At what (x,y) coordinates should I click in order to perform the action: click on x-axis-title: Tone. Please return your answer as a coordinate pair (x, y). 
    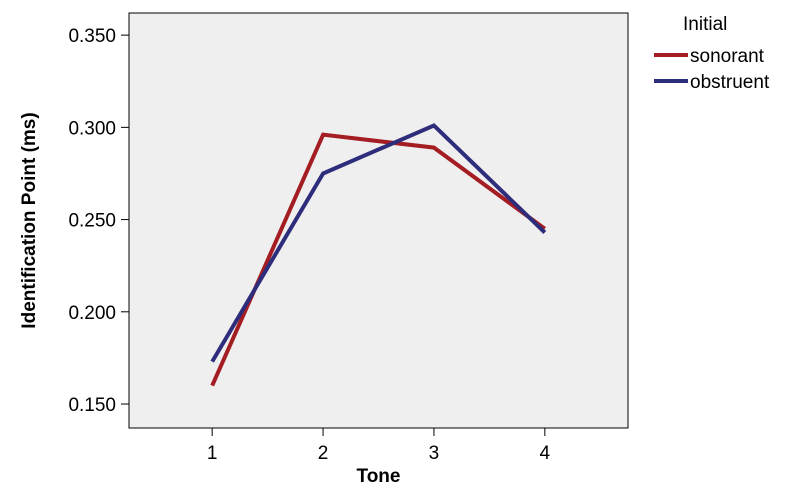
    Looking at the image, I should click on (379, 476).